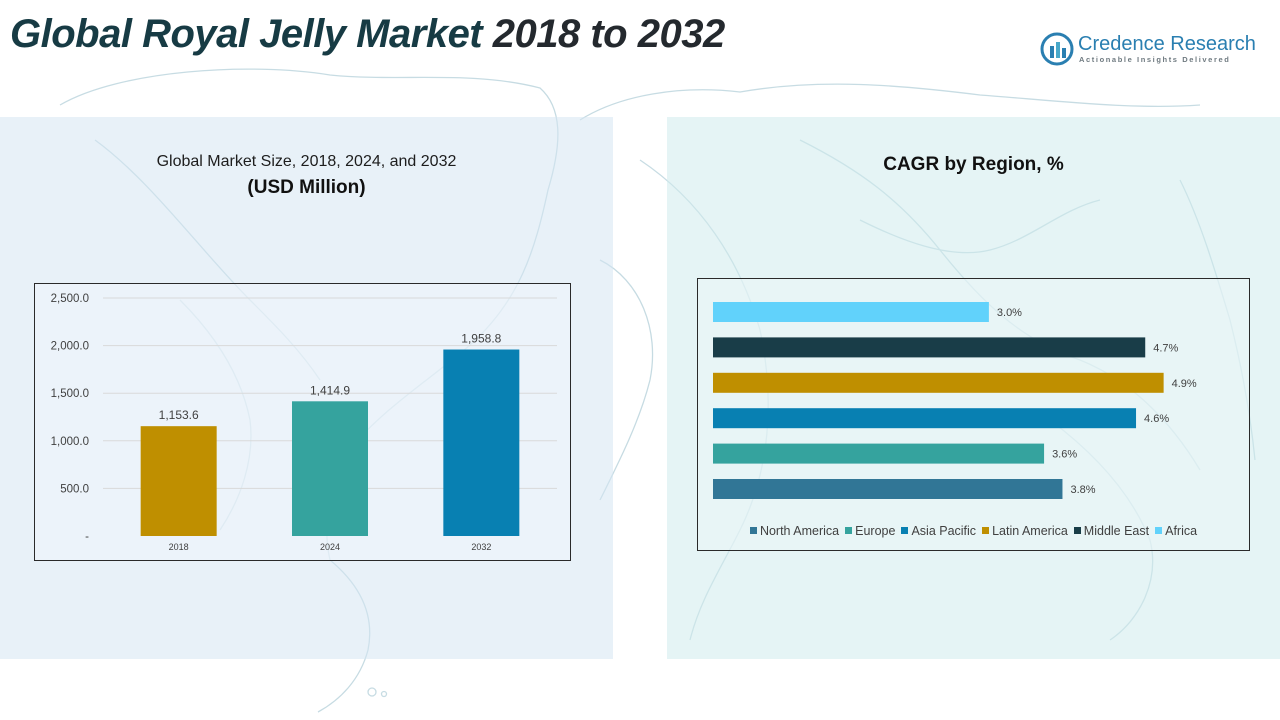 This screenshot has width=1280, height=720. Describe the element at coordinates (87, 537) in the screenshot. I see `y-tick-label: -` at that location.